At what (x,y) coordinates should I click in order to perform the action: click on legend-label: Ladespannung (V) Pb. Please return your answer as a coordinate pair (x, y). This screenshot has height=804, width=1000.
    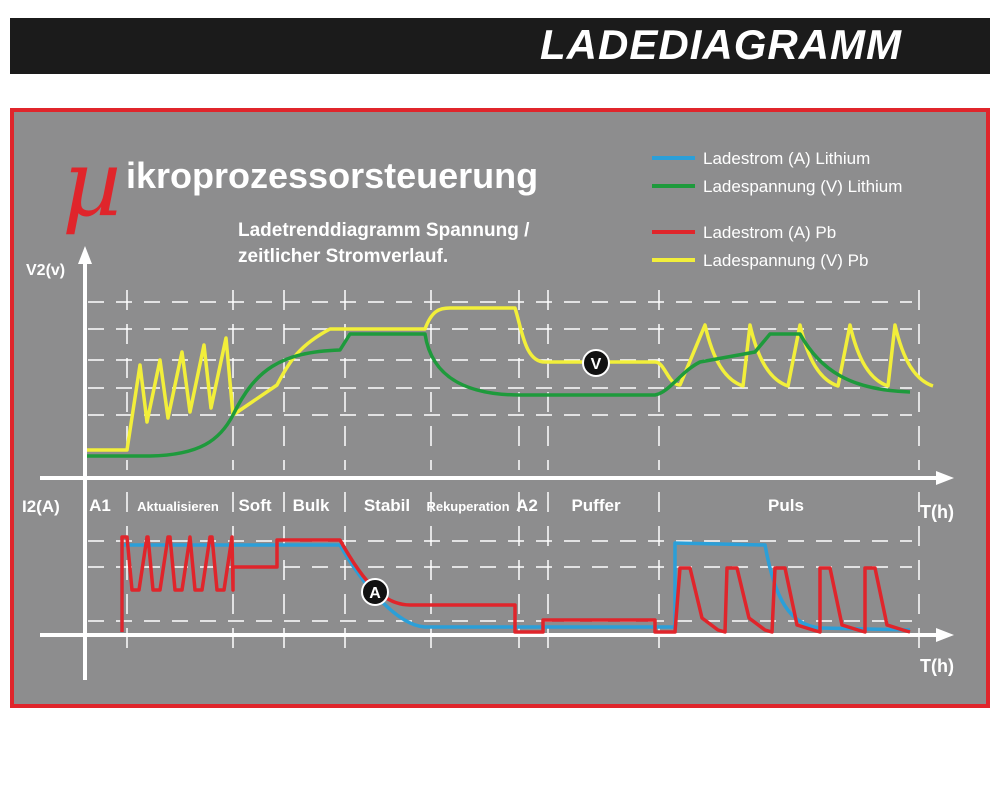
    Looking at the image, I should click on (785, 260).